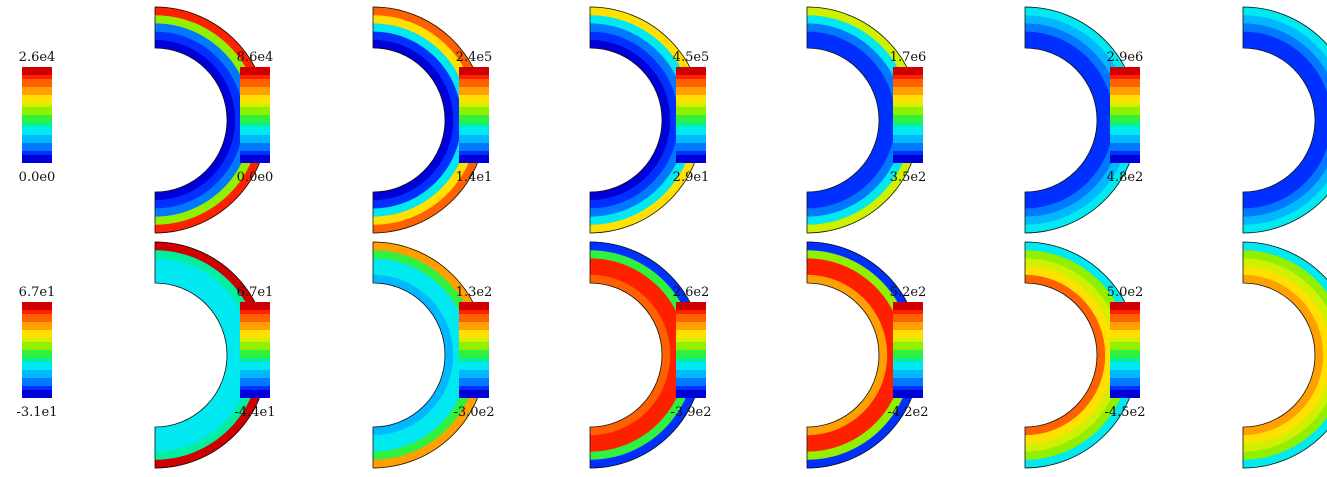 Image resolution: width=1327 pixels, height=477 pixels. I want to click on colorbar-min-label: -4.2e2, so click(908, 412).